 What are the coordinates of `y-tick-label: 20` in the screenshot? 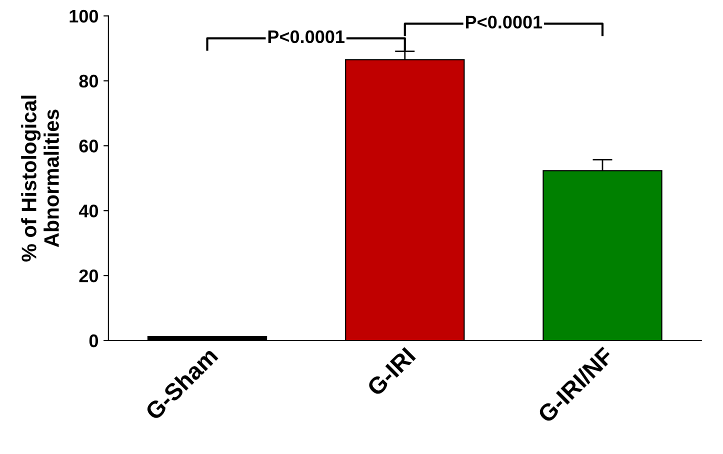 It's located at (88, 276).